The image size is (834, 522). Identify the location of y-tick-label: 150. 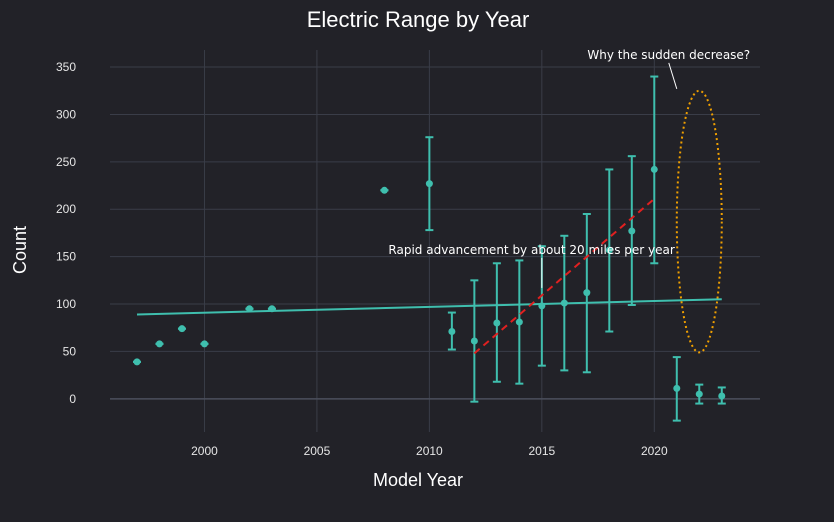
(66, 257).